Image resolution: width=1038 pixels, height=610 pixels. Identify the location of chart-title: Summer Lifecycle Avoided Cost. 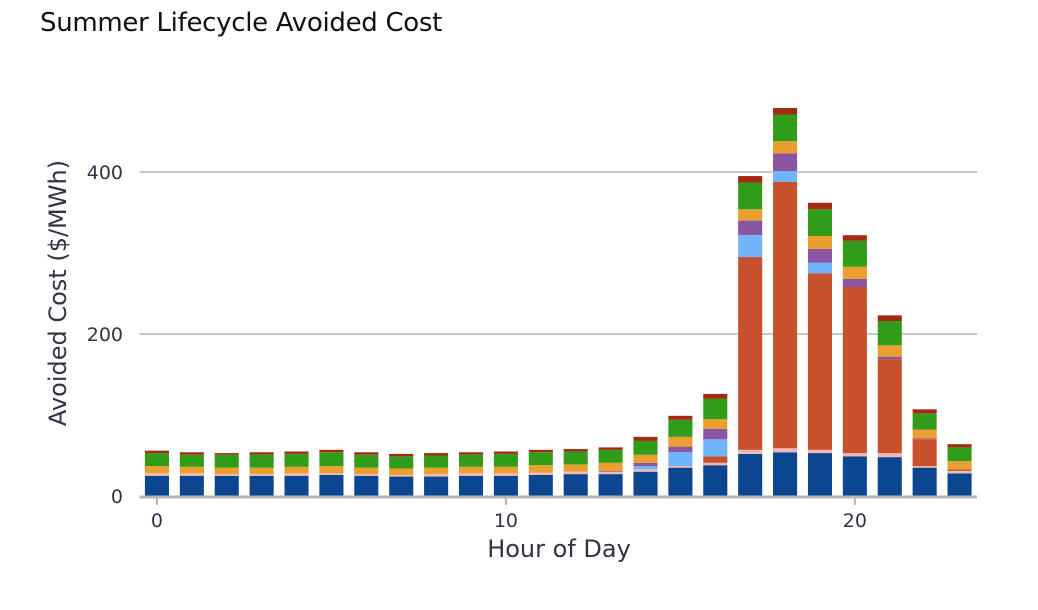
(241, 23).